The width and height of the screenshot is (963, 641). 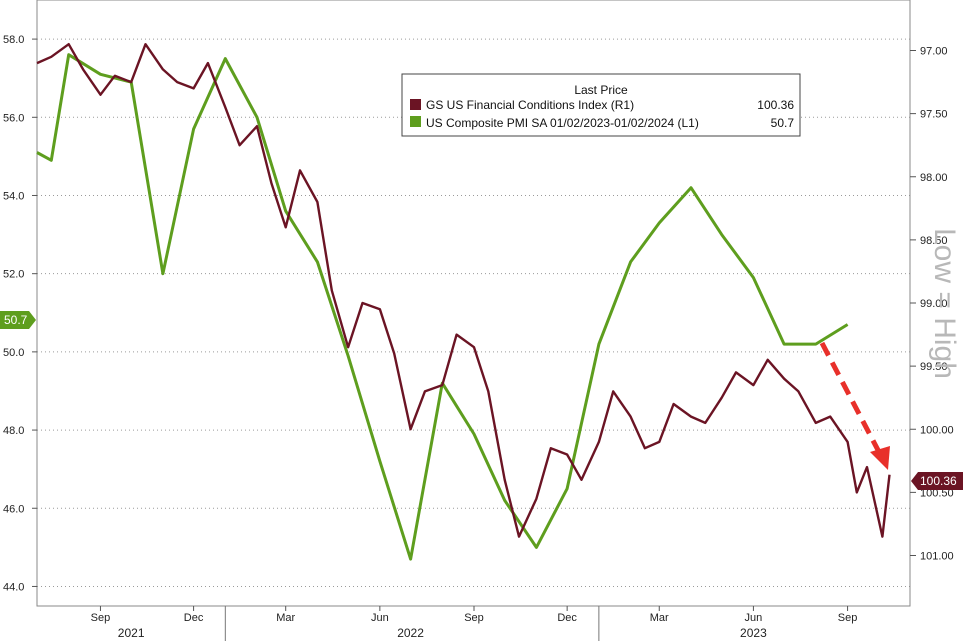 I want to click on last-value-tag-fci-text: 100.36, so click(x=938, y=481).